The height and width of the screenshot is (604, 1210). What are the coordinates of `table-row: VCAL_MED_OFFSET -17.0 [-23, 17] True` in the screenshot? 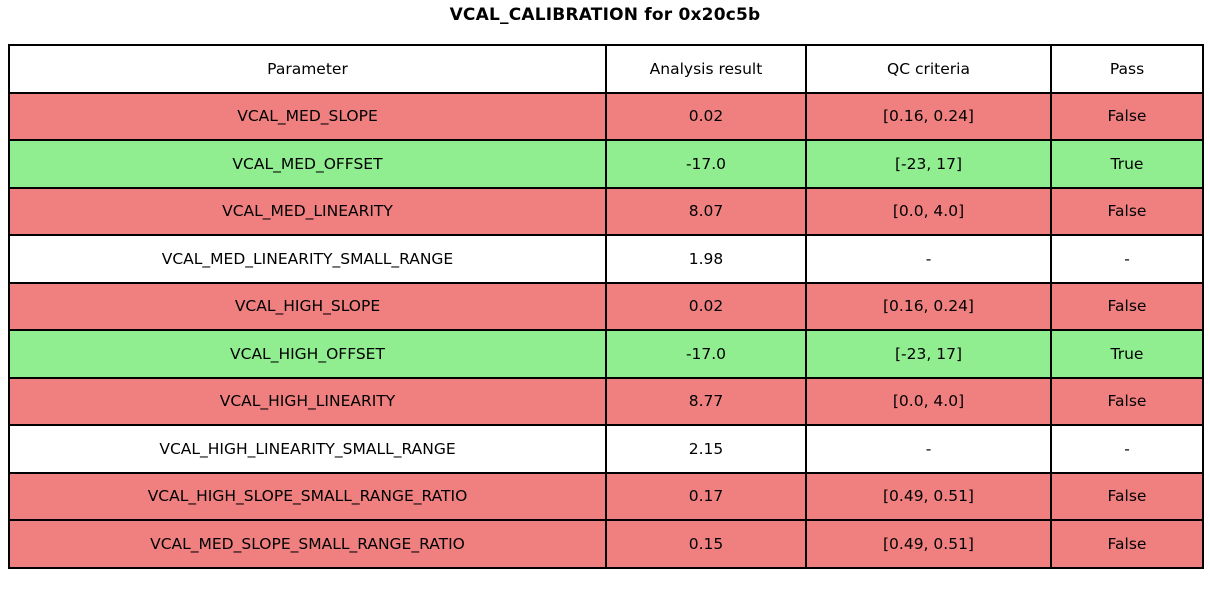 It's located at (606, 164).